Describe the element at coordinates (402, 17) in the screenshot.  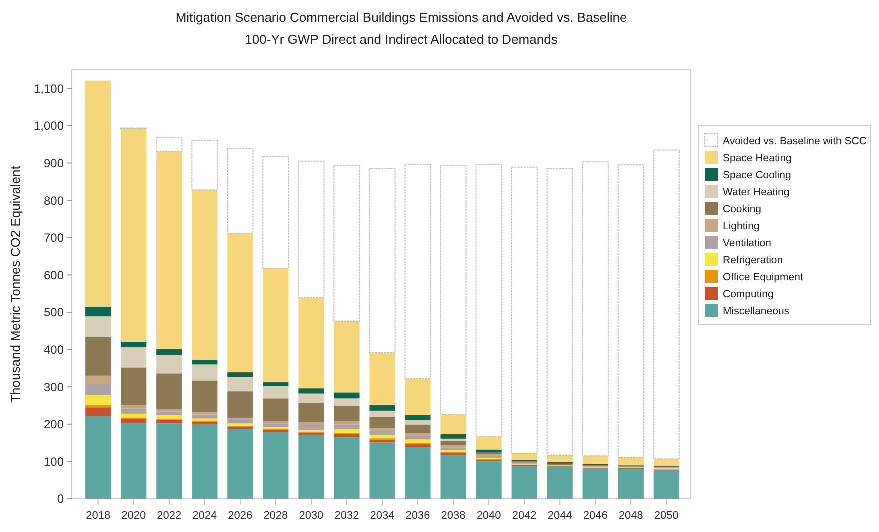
I see `chart-title: Mitigation Scenario Commercial Buildings Emissions and Avoided vs. Baseline` at that location.